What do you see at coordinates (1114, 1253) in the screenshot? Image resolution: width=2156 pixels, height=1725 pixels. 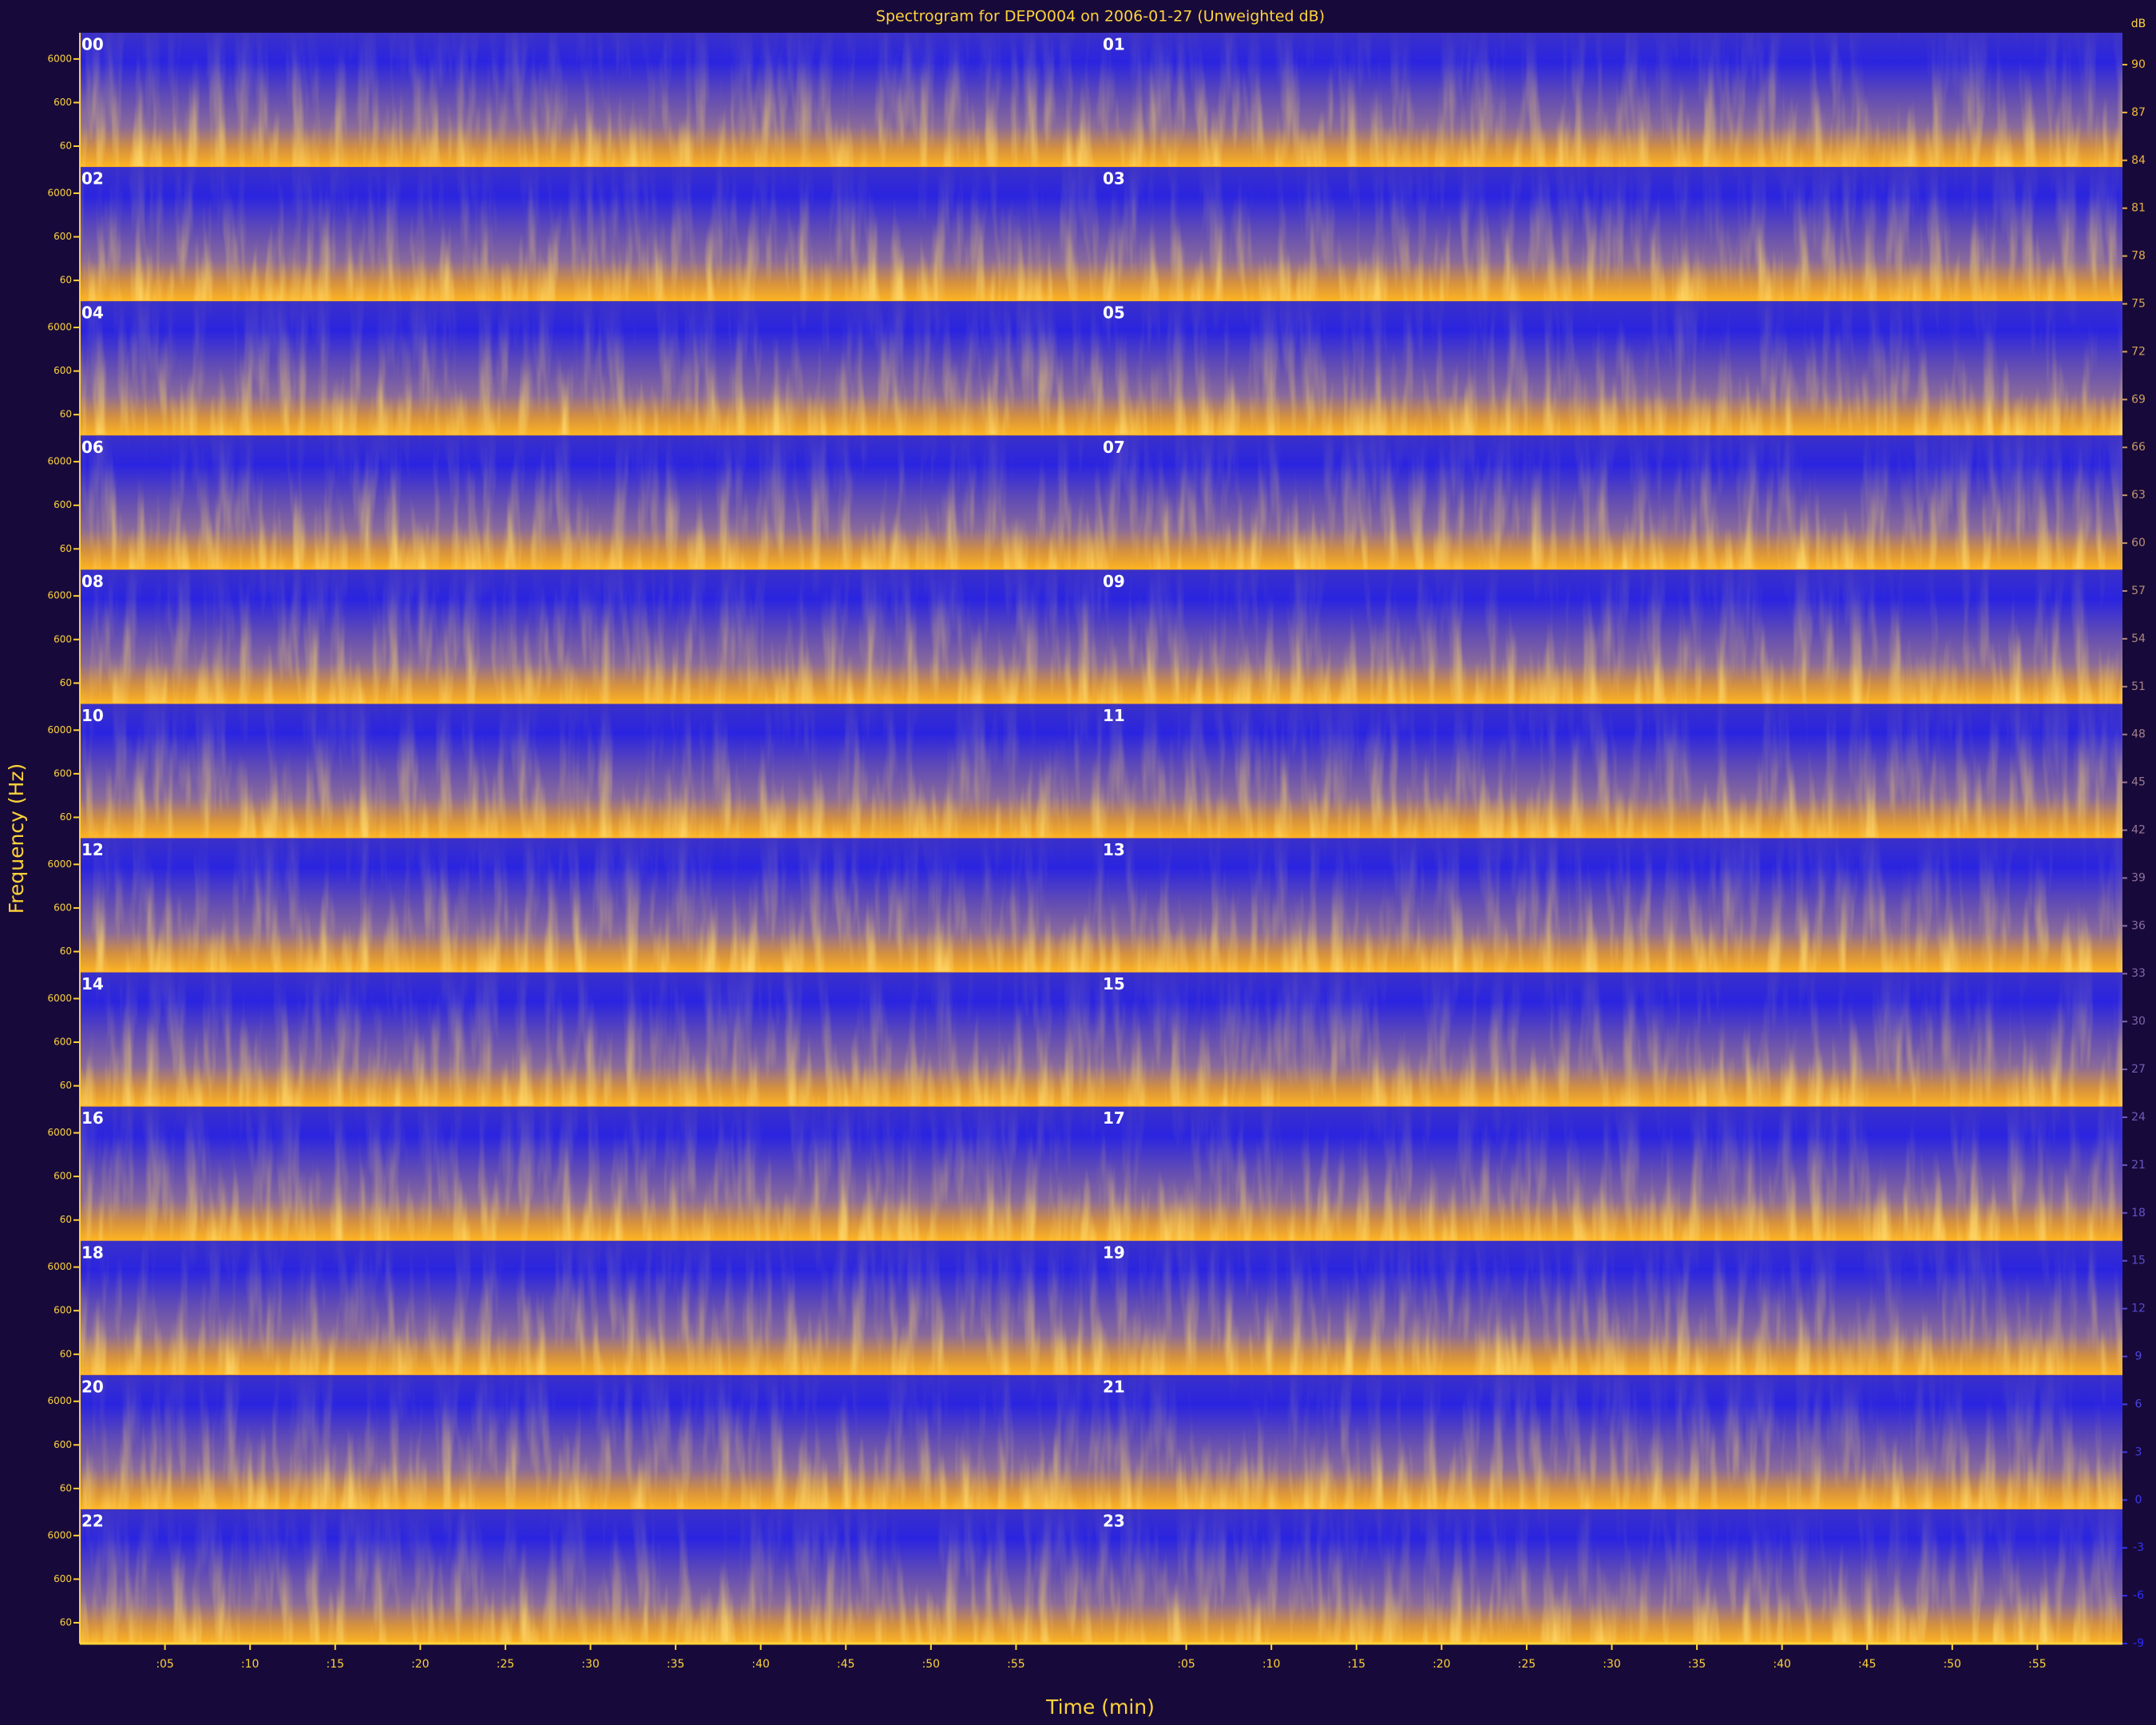 I see `hour-label: 19` at bounding box center [1114, 1253].